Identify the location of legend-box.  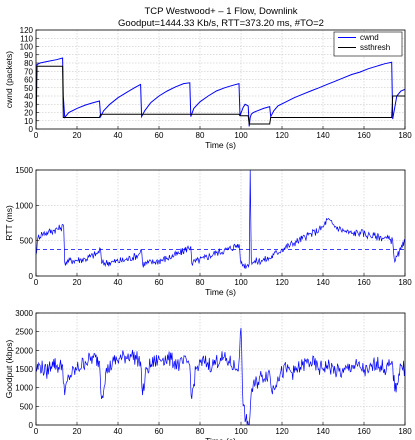
(368, 44).